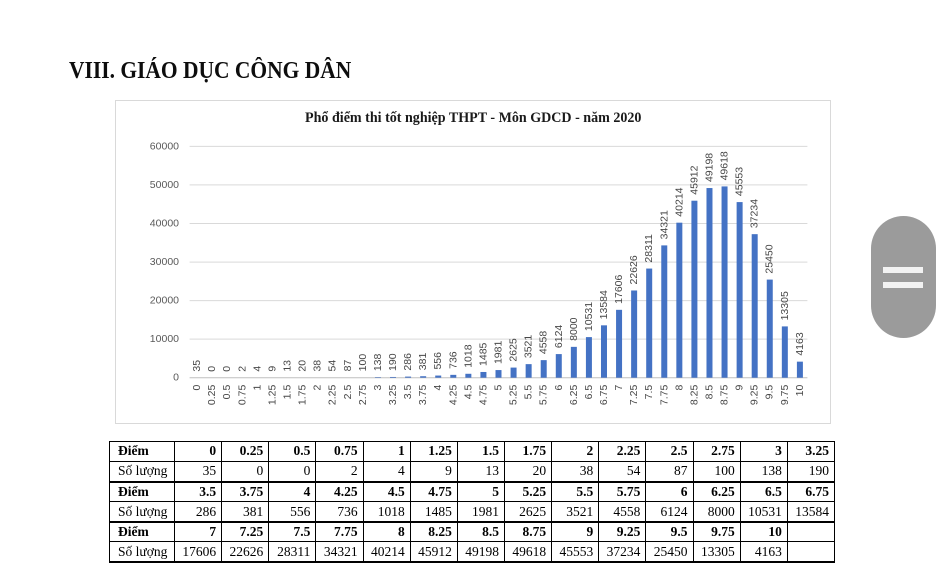  Describe the element at coordinates (543, 342) in the screenshot. I see `svg-text: 4558` at that location.